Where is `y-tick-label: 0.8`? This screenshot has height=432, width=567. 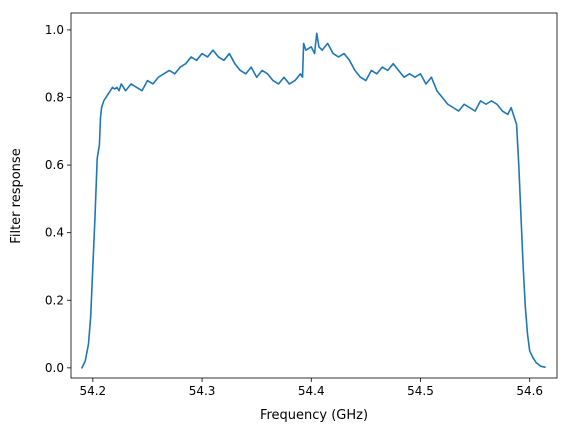 y-tick-label: 0.8 is located at coordinates (54, 97).